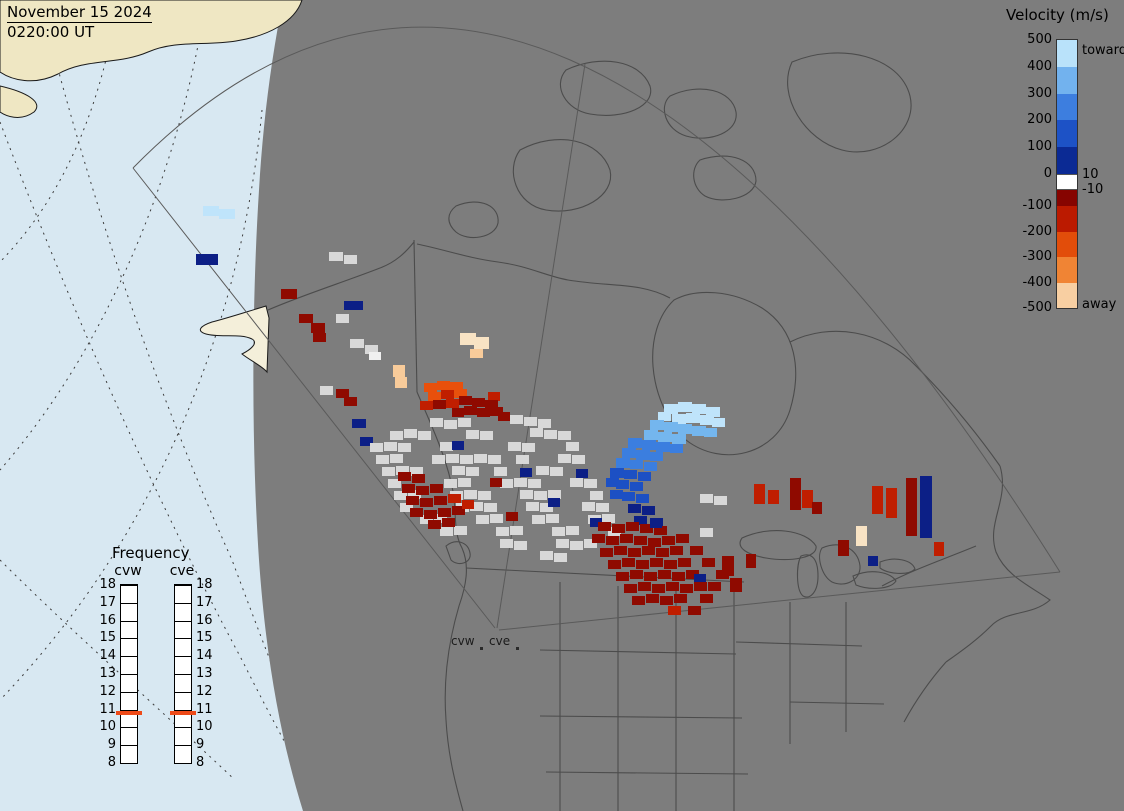 The image size is (1124, 811). What do you see at coordinates (204, 638) in the screenshot?
I see `frequency-tick-label: 15` at bounding box center [204, 638].